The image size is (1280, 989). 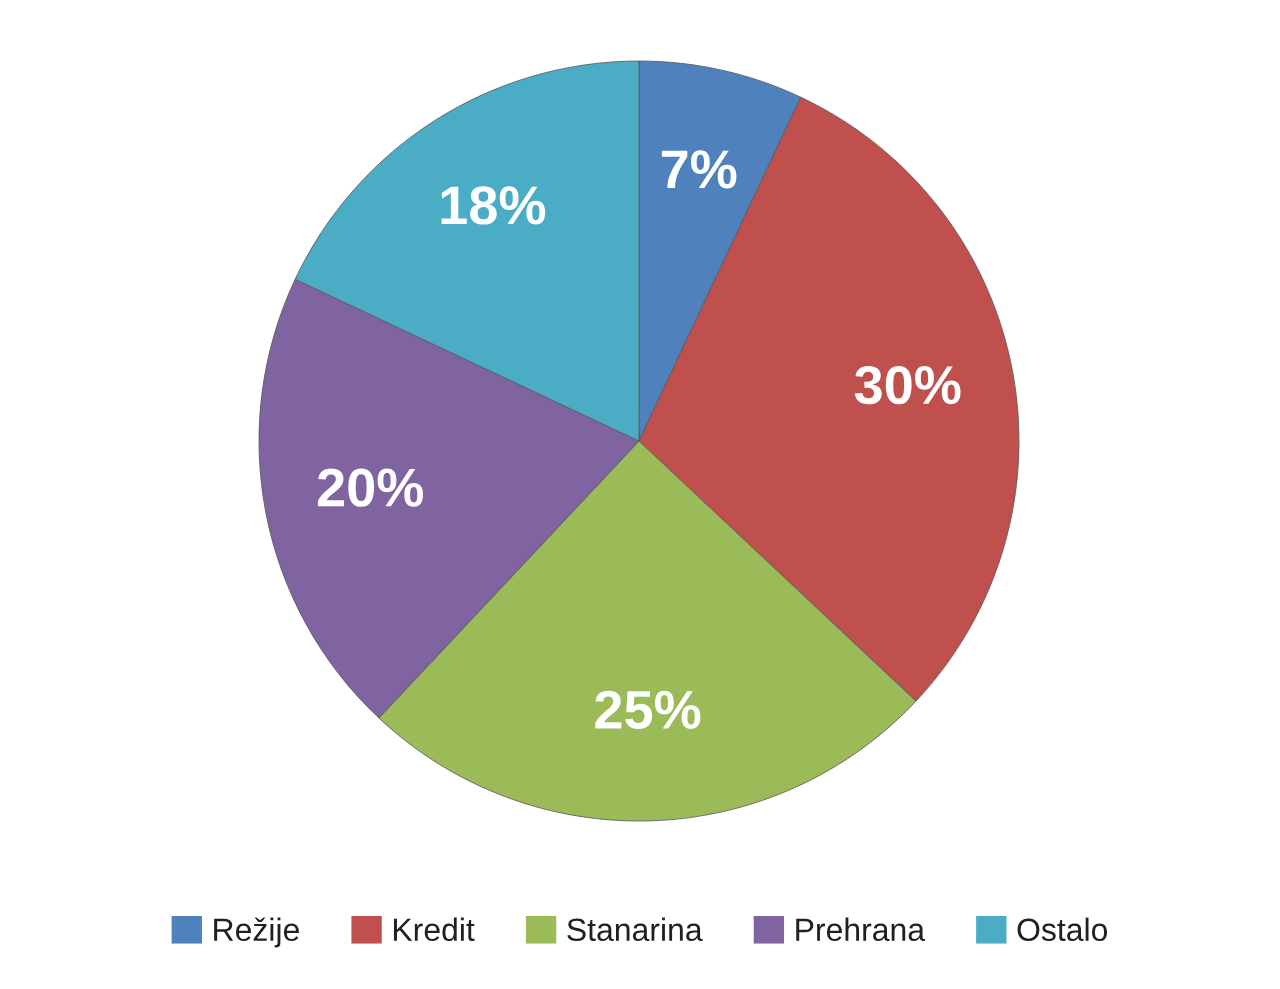 What do you see at coordinates (1062, 929) in the screenshot?
I see `legend-label: Ostalo` at bounding box center [1062, 929].